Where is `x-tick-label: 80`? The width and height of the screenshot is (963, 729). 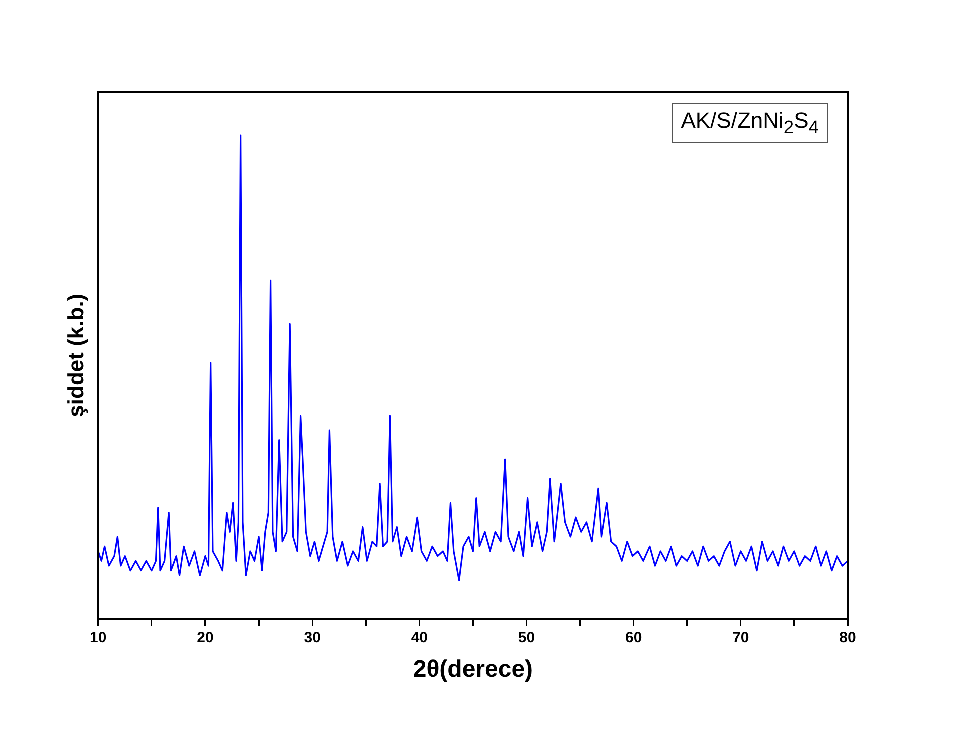 x-tick-label: 80 is located at coordinates (848, 637).